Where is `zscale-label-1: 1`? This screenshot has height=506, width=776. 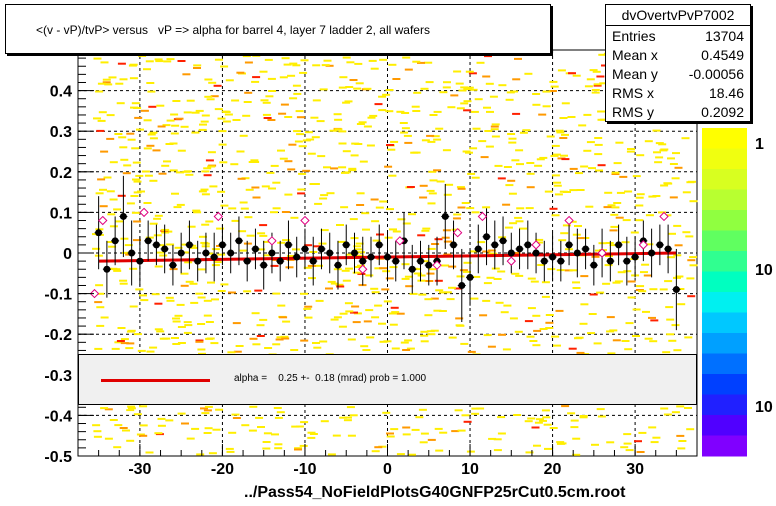
zscale-label-1: 1 is located at coordinates (759, 144).